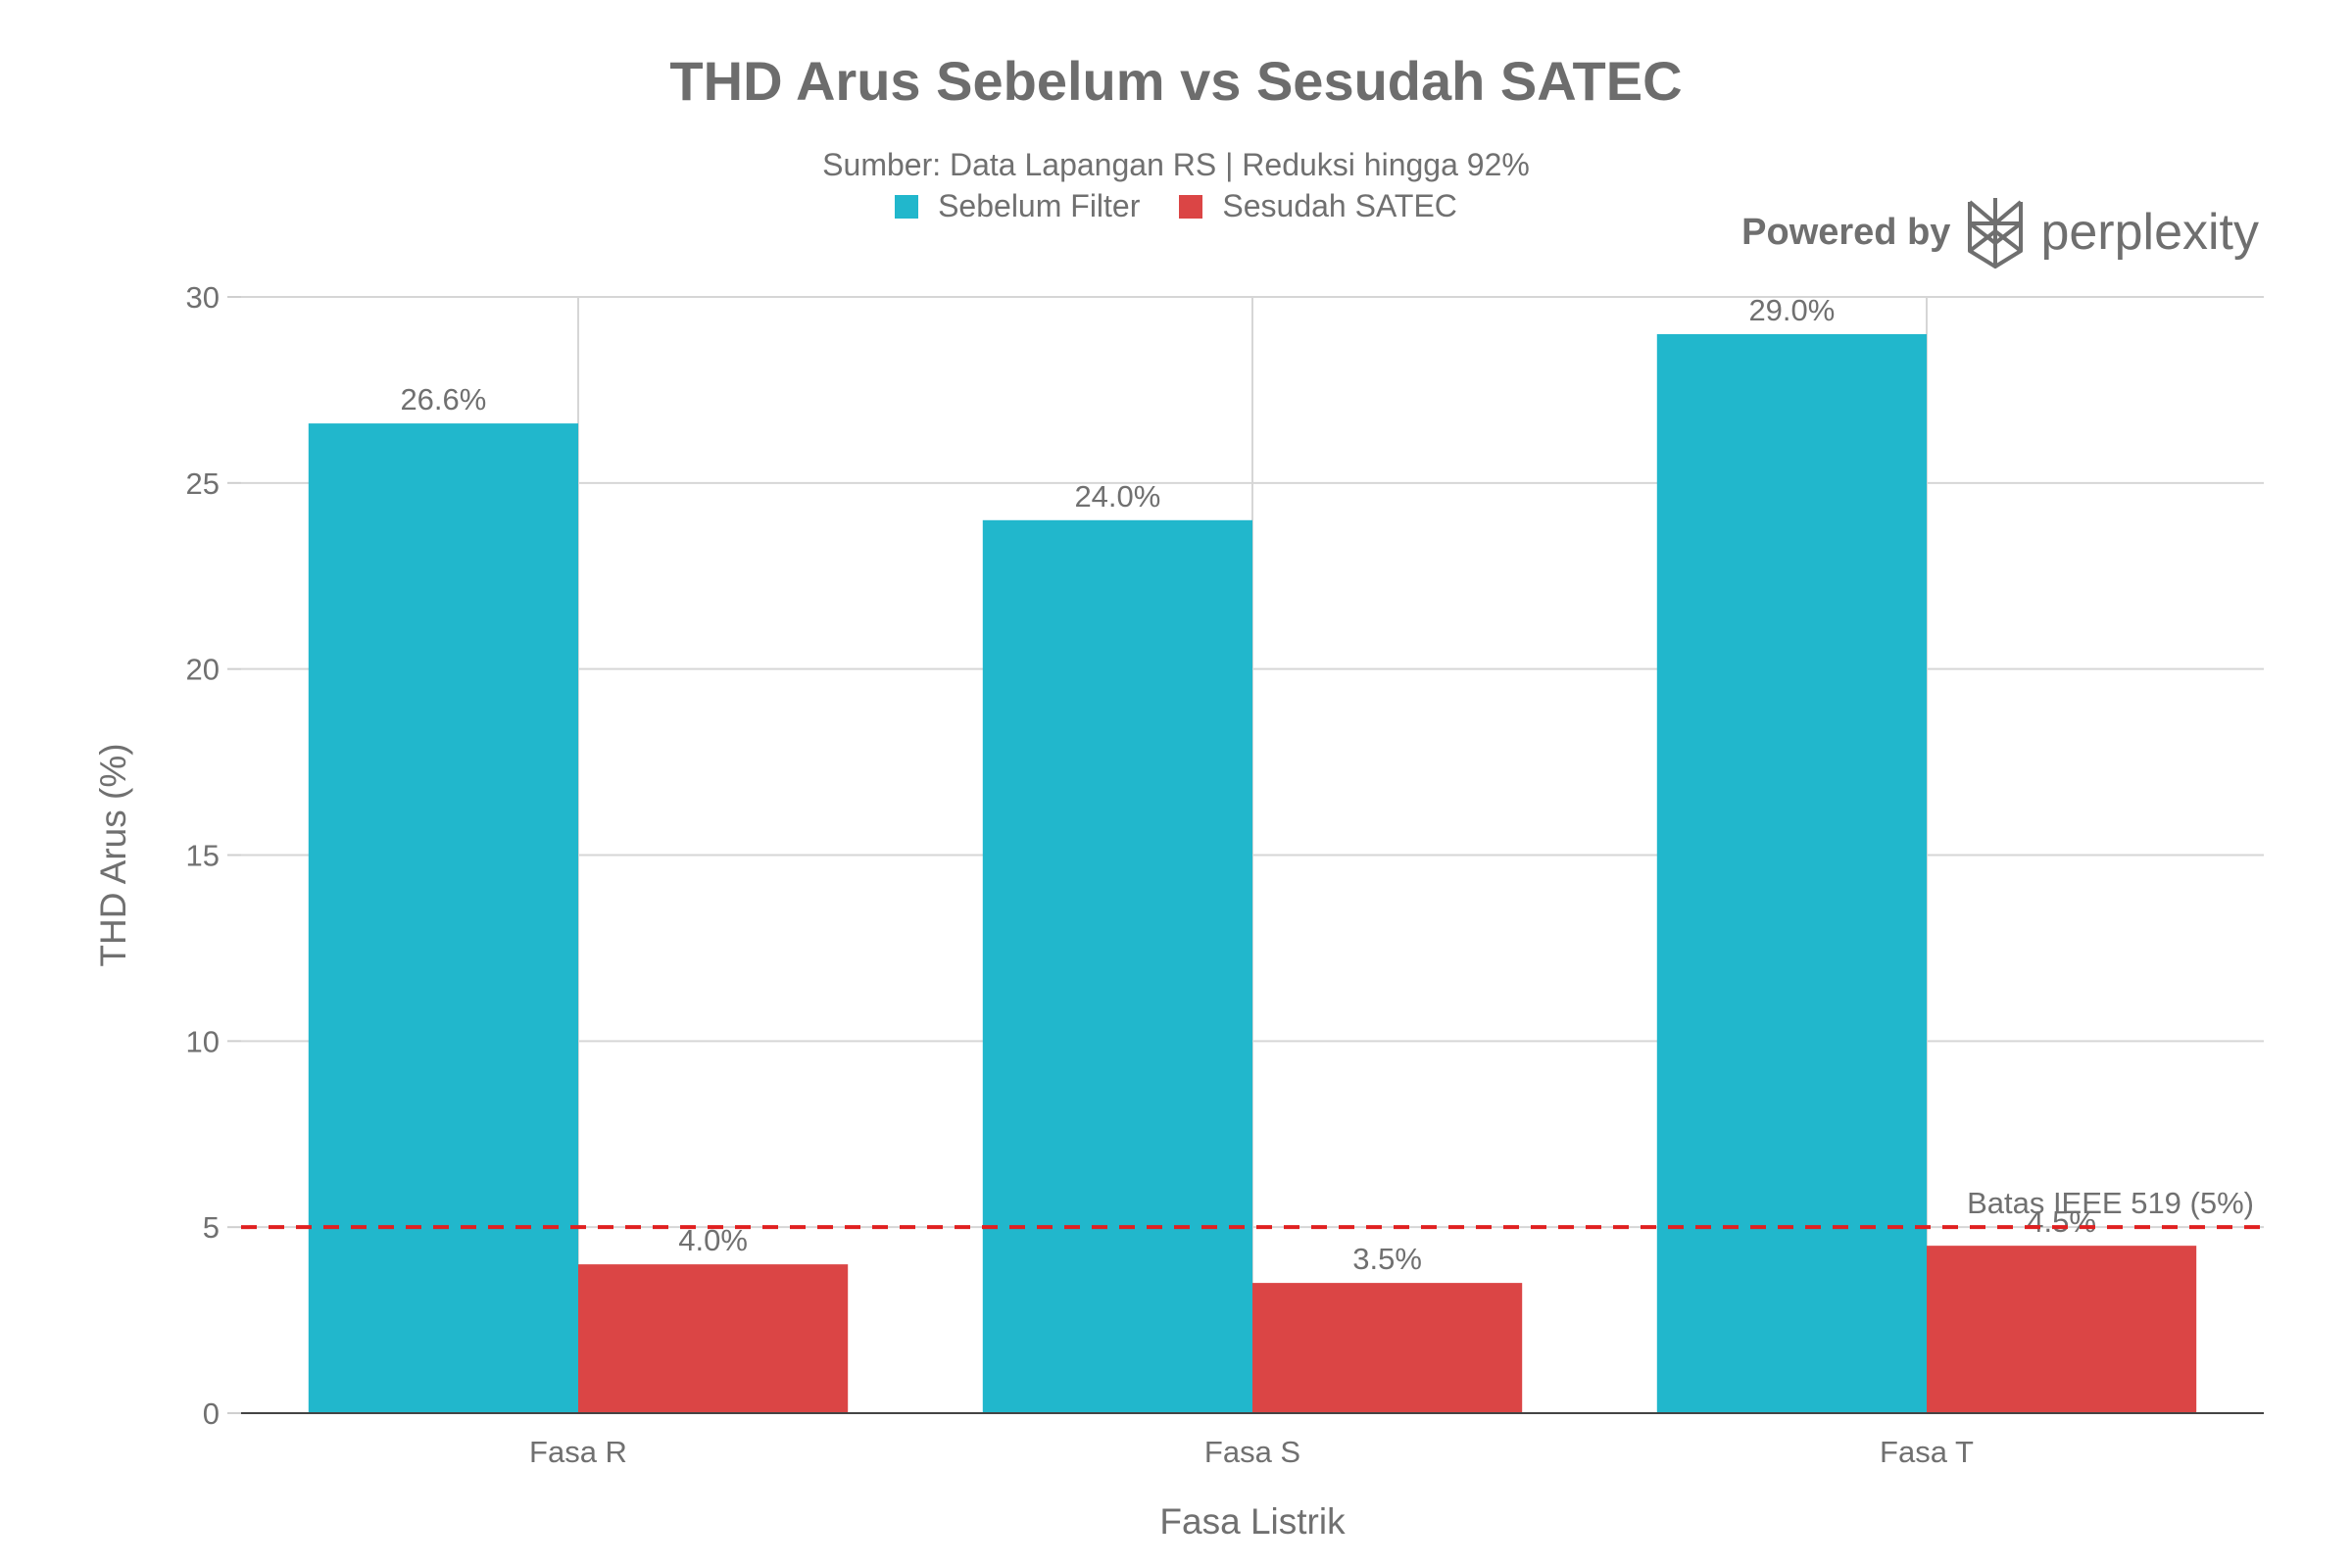 This screenshot has height=1568, width=2352. I want to click on x-axis-title: Fasa Listrik, so click(1252, 1521).